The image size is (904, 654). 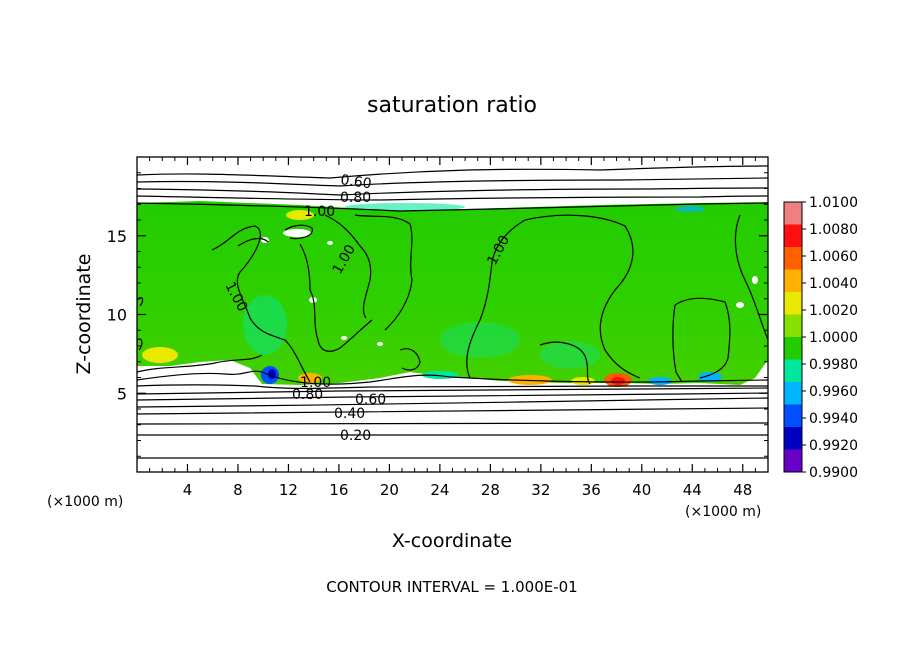 What do you see at coordinates (389, 490) in the screenshot?
I see `x-tick-label: 20` at bounding box center [389, 490].